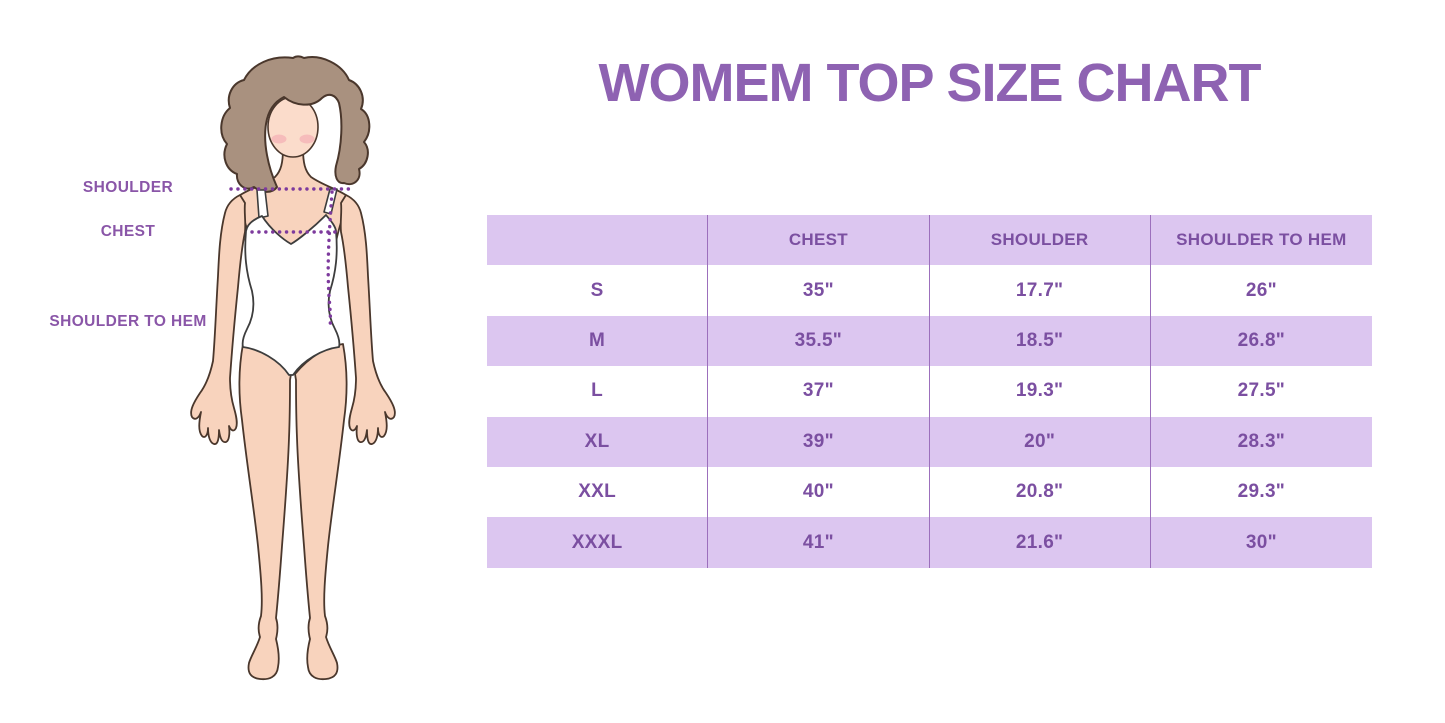  What do you see at coordinates (1261, 391) in the screenshot?
I see `shoulder-to-hem-cell: 27.5"` at bounding box center [1261, 391].